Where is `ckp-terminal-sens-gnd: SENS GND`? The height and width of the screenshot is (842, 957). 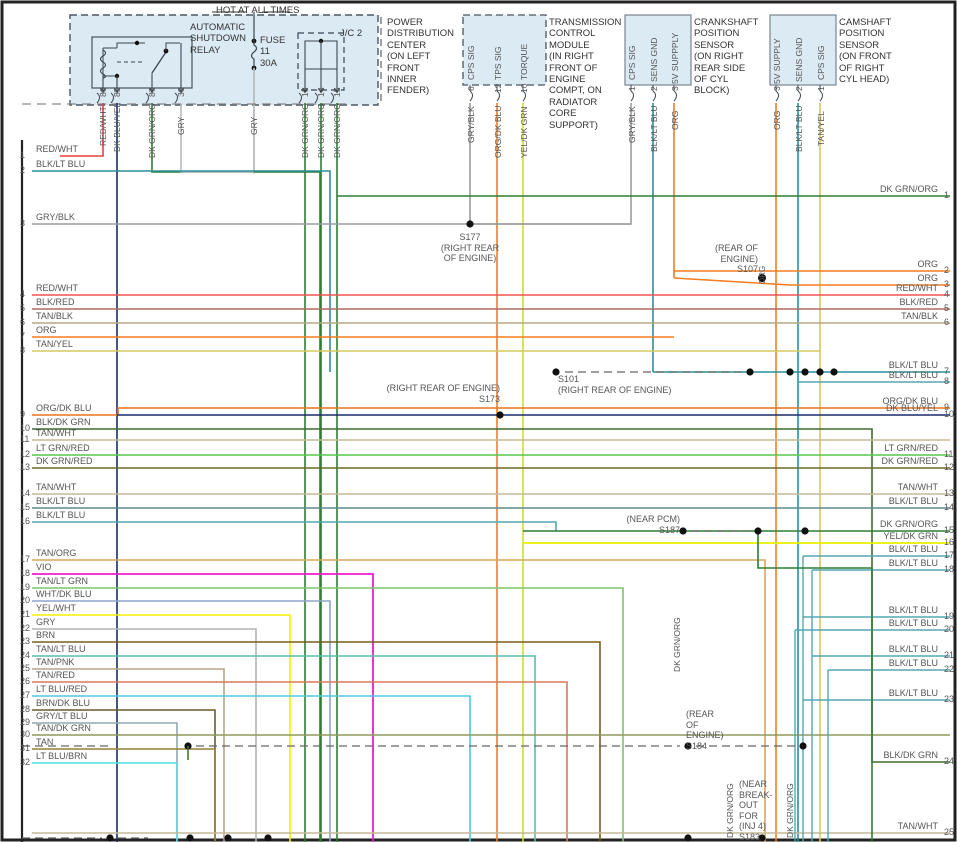
ckp-terminal-sens-gnd: SENS GND is located at coordinates (654, 59).